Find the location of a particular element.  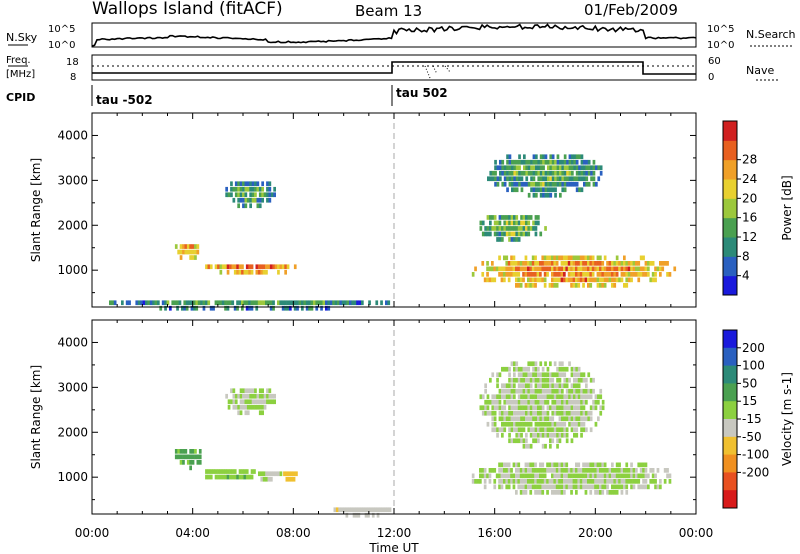

x-tick-label: 00:00 is located at coordinates (92, 533).